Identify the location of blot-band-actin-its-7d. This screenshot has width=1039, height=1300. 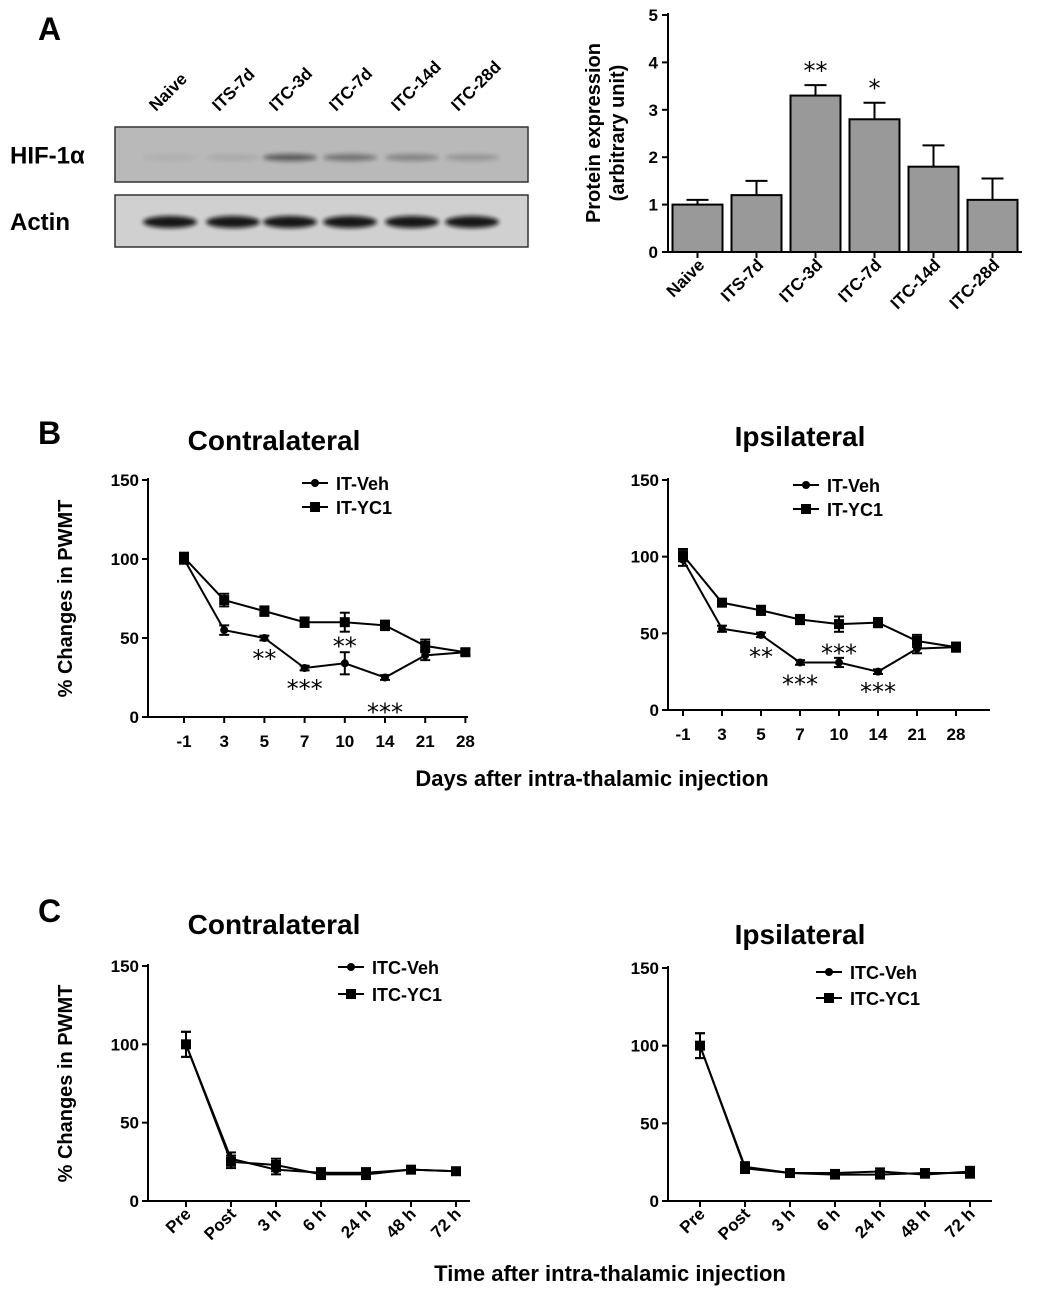
(233, 222).